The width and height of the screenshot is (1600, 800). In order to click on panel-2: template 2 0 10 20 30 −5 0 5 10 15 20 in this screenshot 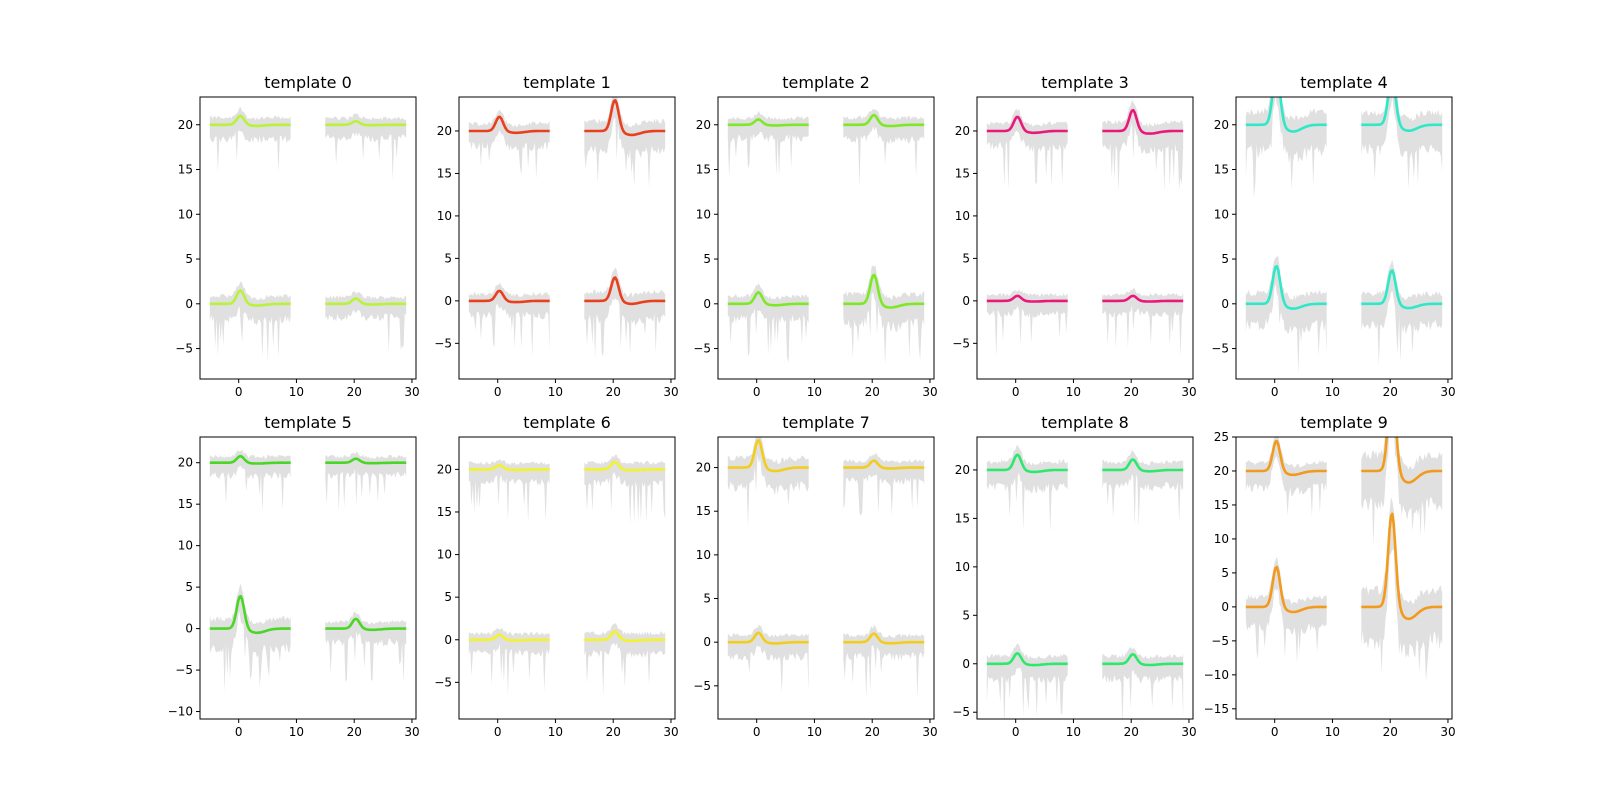, I will do `click(815, 236)`.